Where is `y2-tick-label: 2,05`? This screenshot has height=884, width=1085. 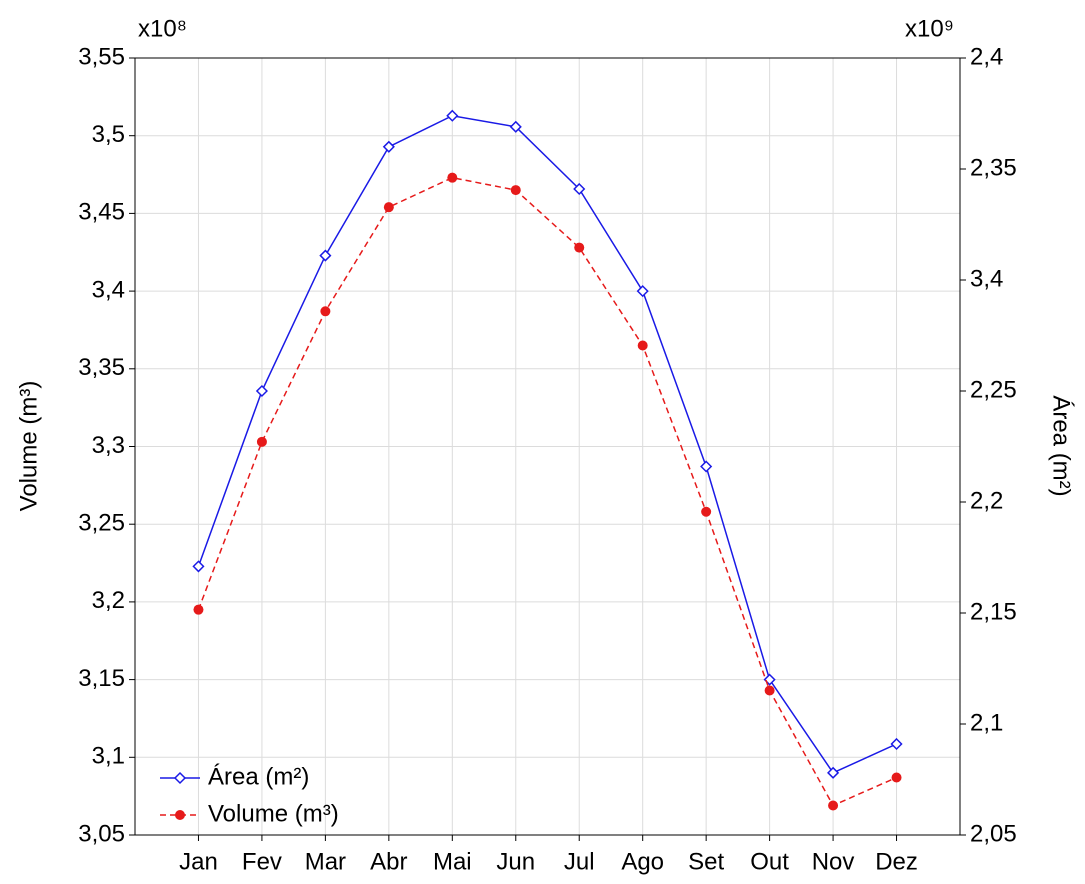 y2-tick-label: 2,05 is located at coordinates (993, 833).